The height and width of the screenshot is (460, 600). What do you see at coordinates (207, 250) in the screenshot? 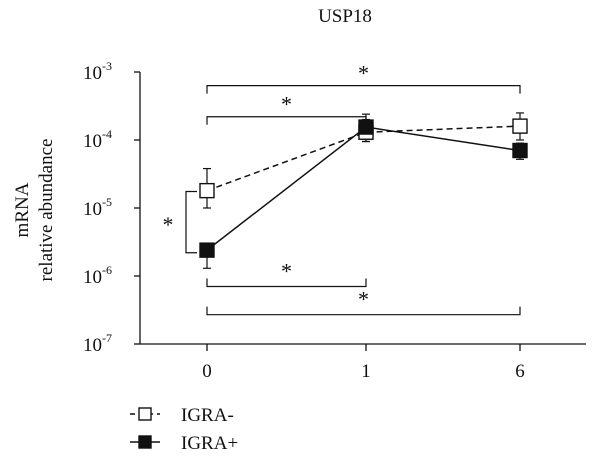
I see `series-IGRA+-point-0` at bounding box center [207, 250].